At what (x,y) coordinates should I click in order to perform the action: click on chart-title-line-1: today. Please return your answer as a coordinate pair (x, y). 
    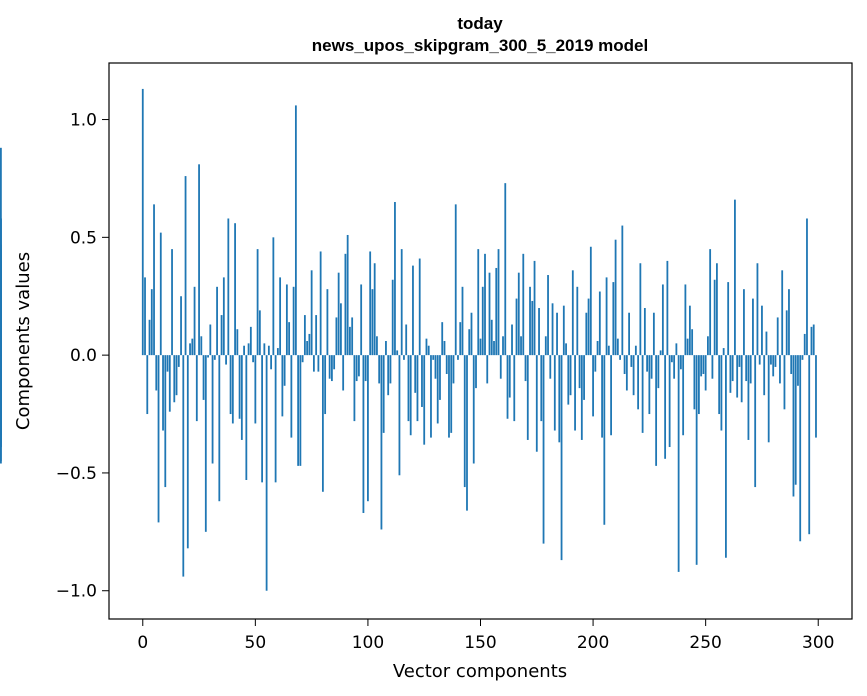
    Looking at the image, I should click on (480, 23).